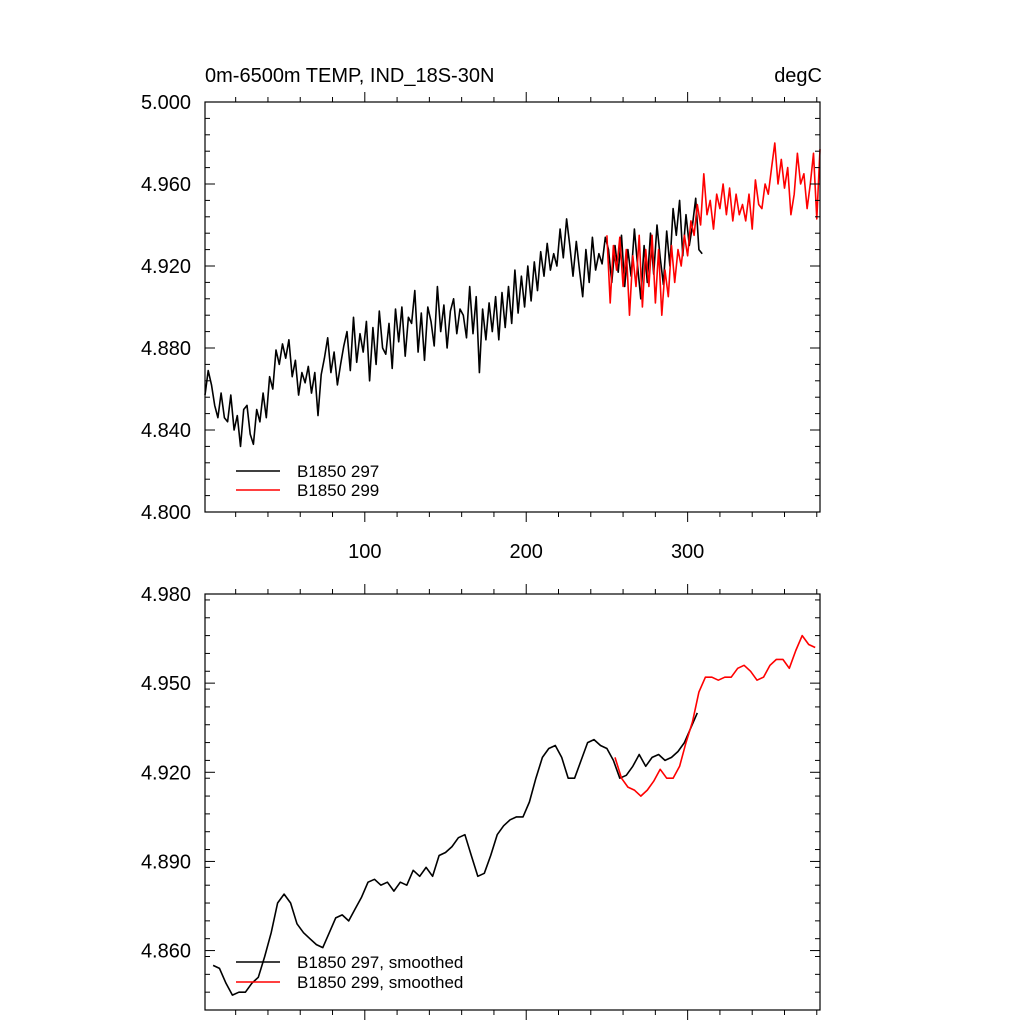 Image resolution: width=1024 pixels, height=1024 pixels. What do you see at coordinates (380, 982) in the screenshot?
I see `legend-label-299-smoothed: B1850 299, smoothed` at bounding box center [380, 982].